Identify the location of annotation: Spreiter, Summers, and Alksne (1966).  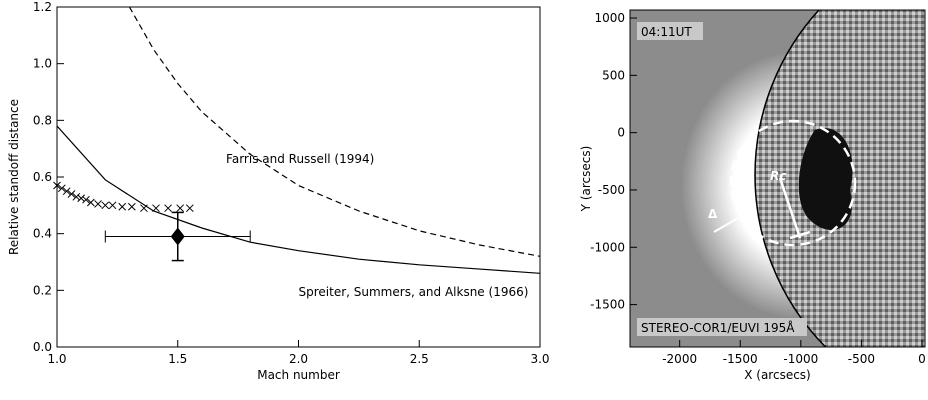
(414, 292).